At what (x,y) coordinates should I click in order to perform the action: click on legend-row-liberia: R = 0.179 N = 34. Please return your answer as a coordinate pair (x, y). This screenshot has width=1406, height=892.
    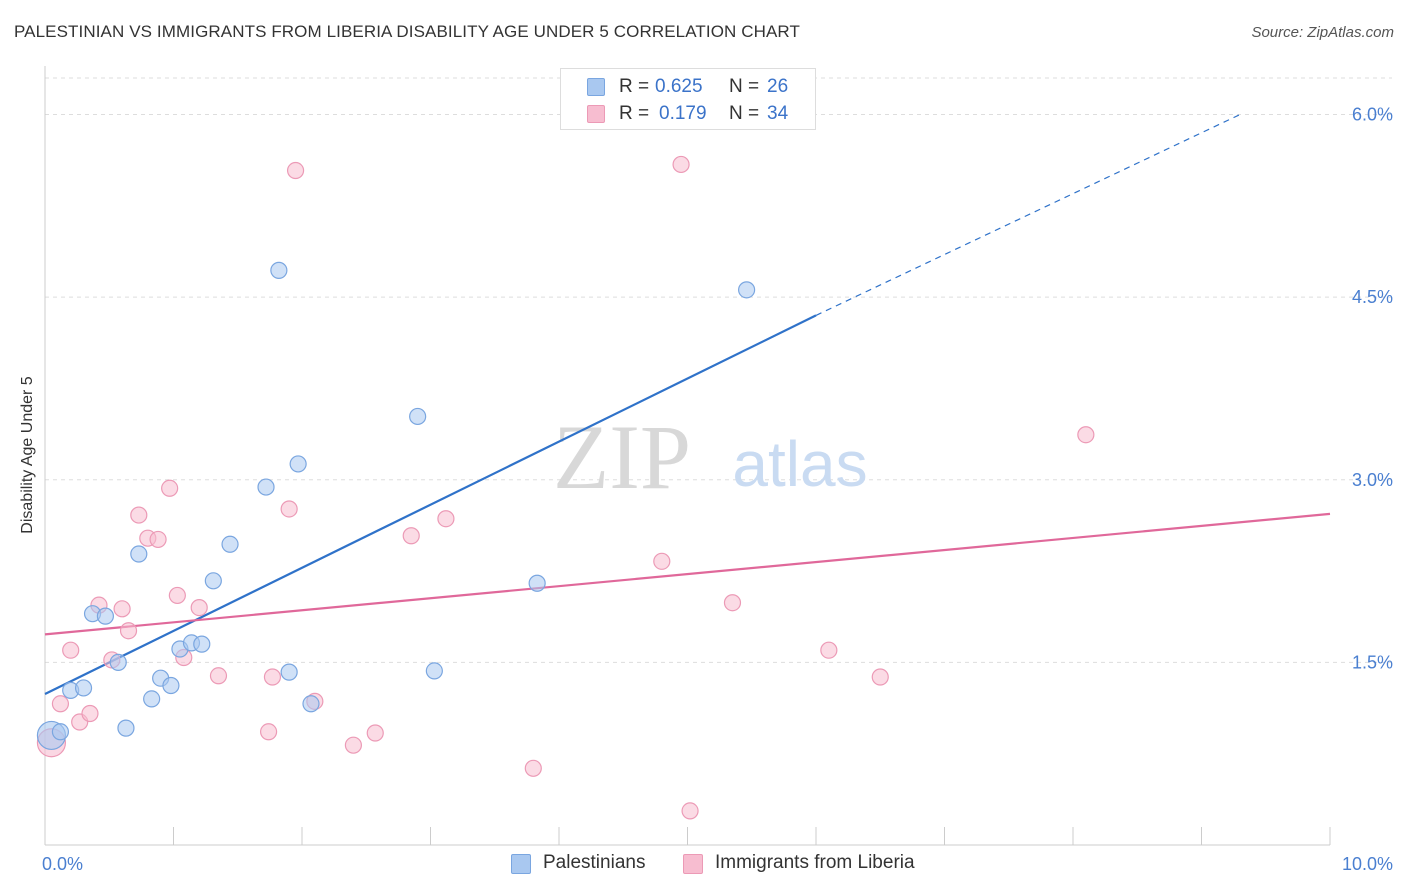
    Looking at the image, I should click on (689, 114).